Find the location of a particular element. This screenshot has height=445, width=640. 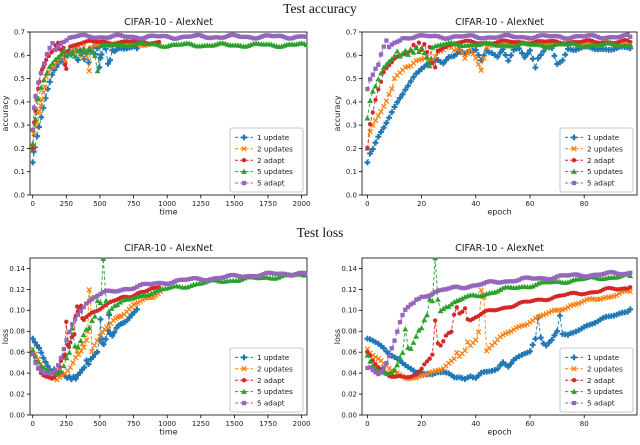

svg-text: 1000 is located at coordinates (167, 204).